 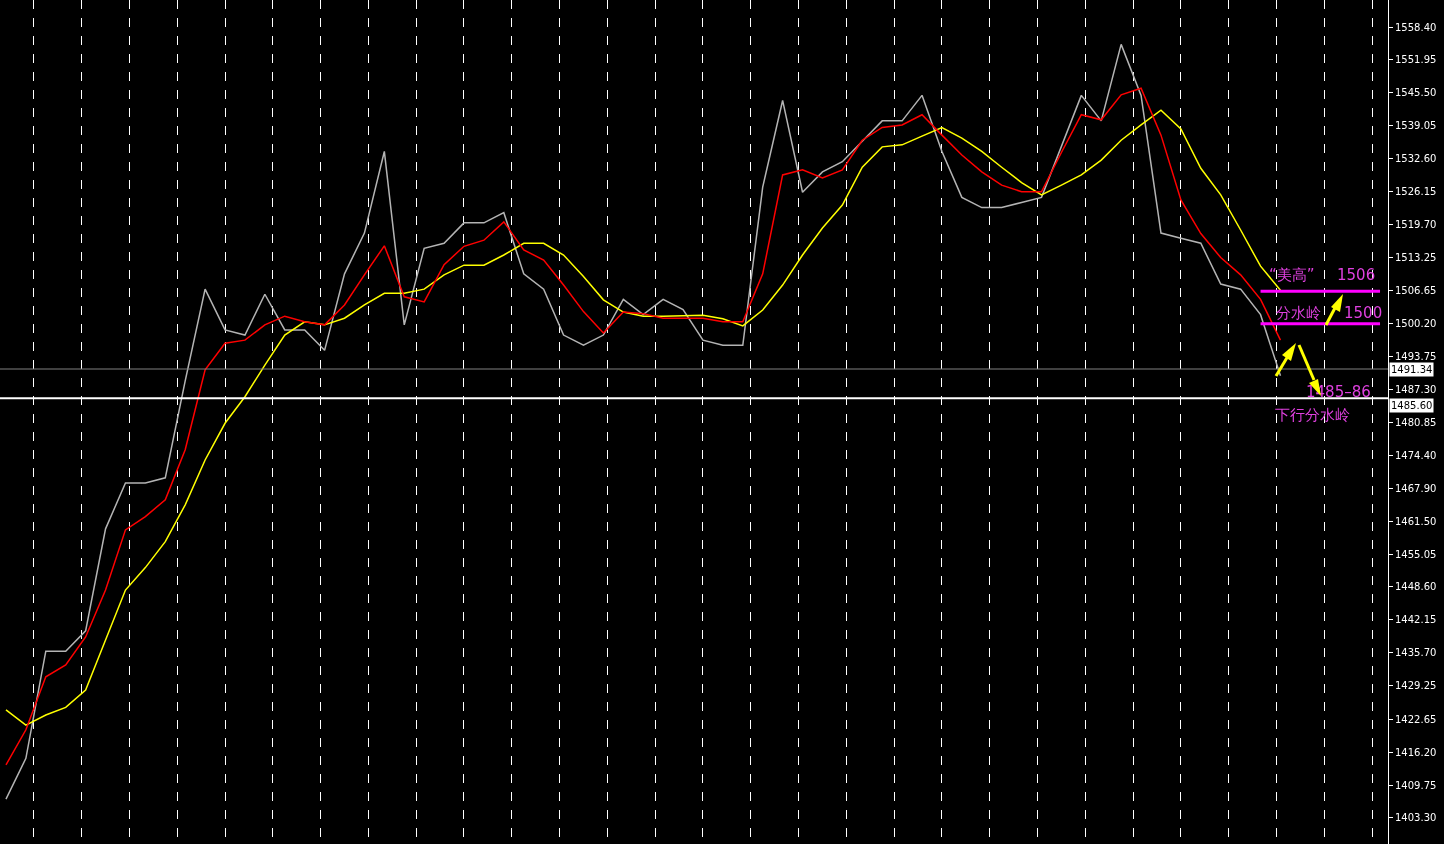 I want to click on y-tick-label: 1493.75, so click(x=1416, y=357).